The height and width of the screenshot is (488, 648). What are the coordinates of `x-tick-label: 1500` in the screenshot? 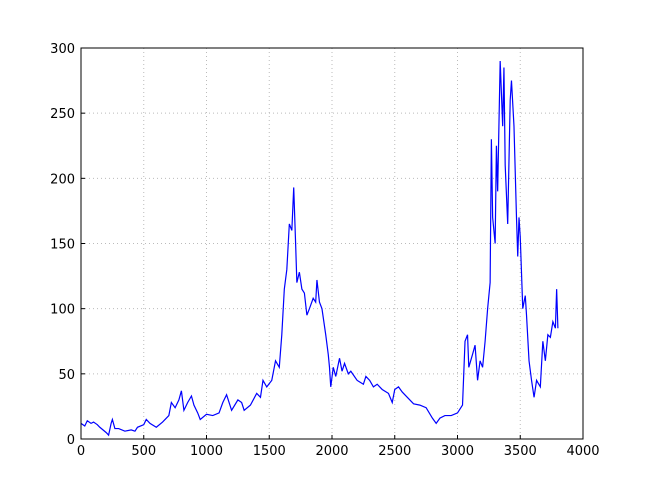 It's located at (269, 451).